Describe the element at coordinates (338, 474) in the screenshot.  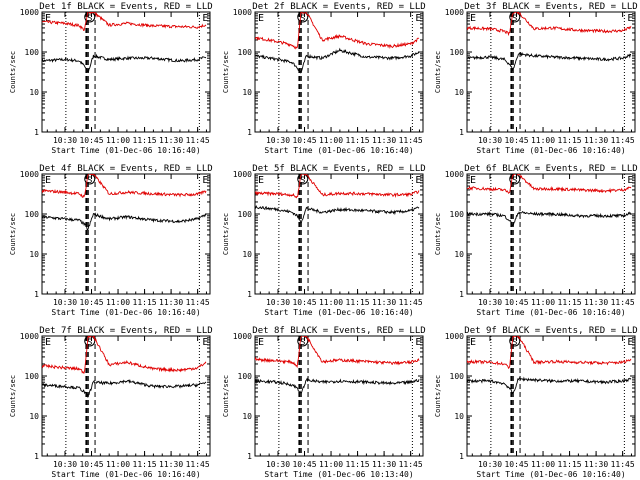
I see `x-axis-label: Start Time (01-Dec-06 10:13:40)` at that location.